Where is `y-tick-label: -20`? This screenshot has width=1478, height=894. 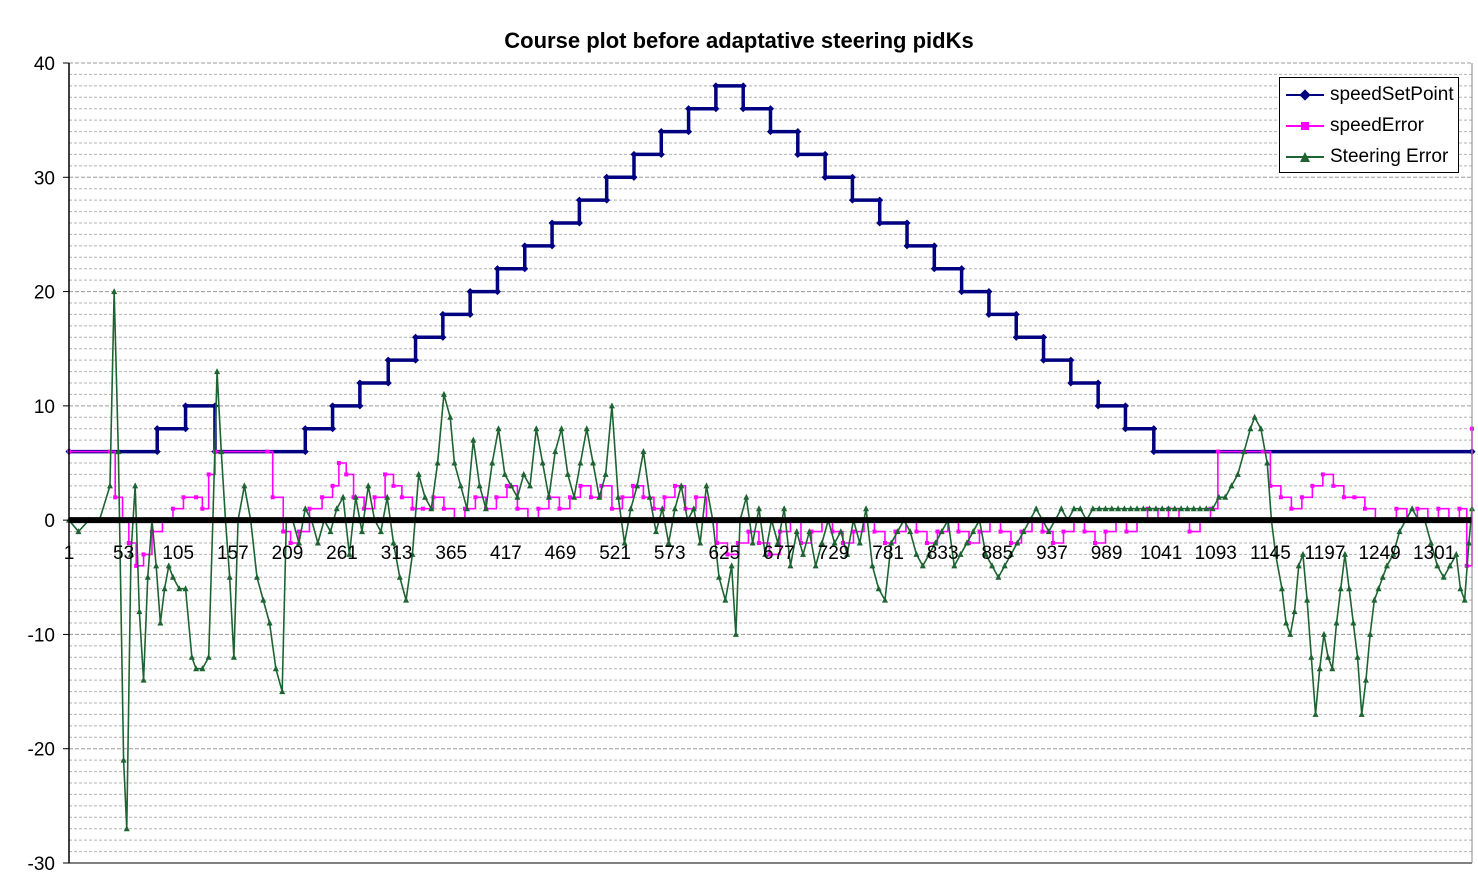
y-tick-label: -20 is located at coordinates (41, 750).